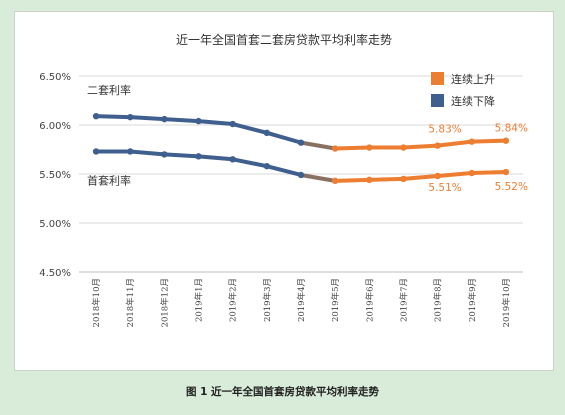 The height and width of the screenshot is (415, 565). I want to click on y-tick-label: 6.50%, so click(55, 77).